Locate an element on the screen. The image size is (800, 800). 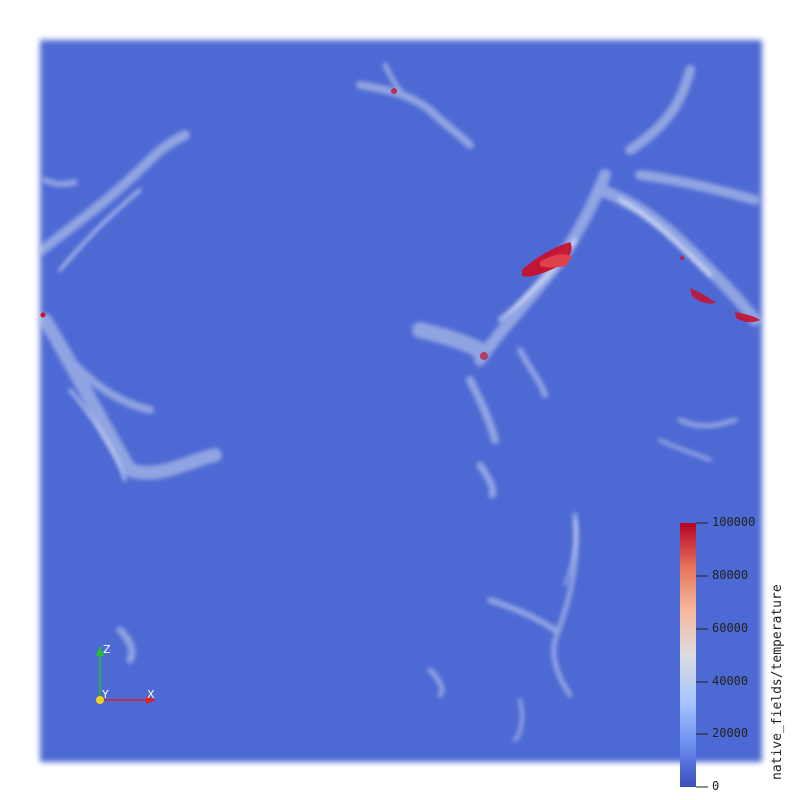
colorbar-title: native_fields/temperature is located at coordinates (777, 682).